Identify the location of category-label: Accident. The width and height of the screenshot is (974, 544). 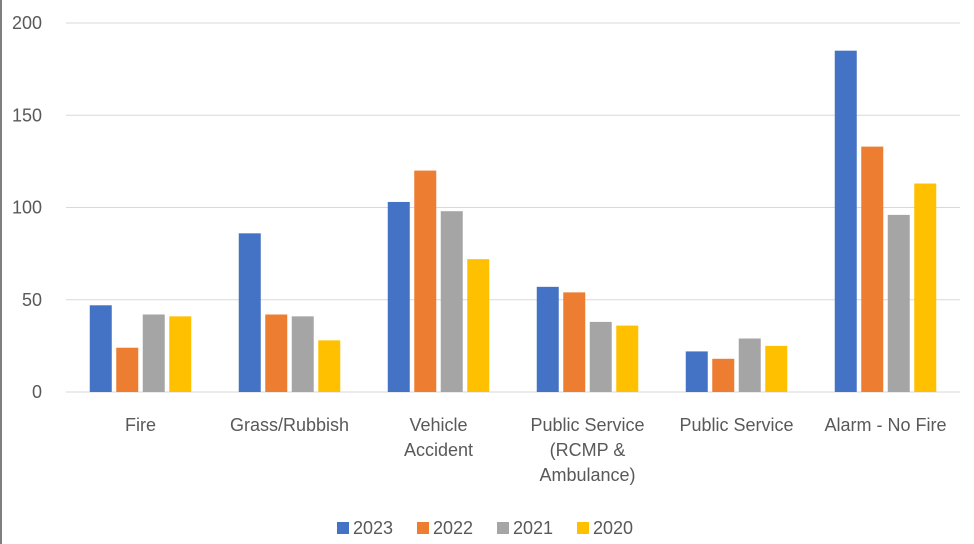
(438, 450).